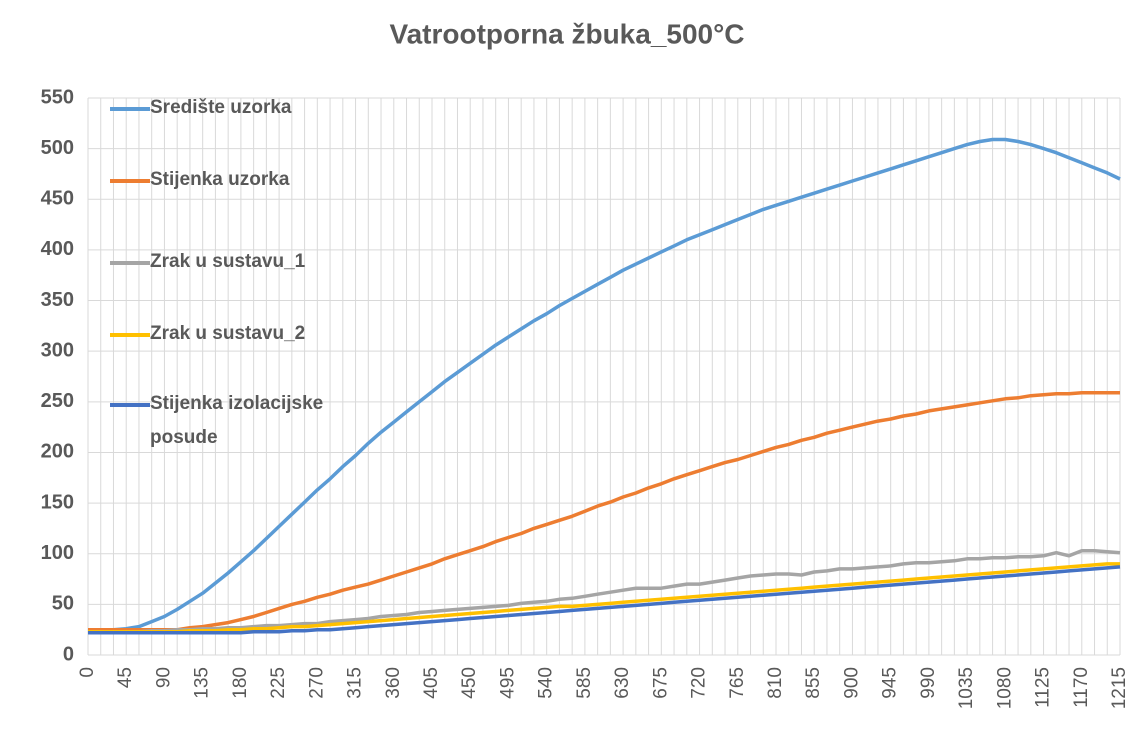 The width and height of the screenshot is (1134, 729). I want to click on y-tick-label: 300, so click(57, 350).